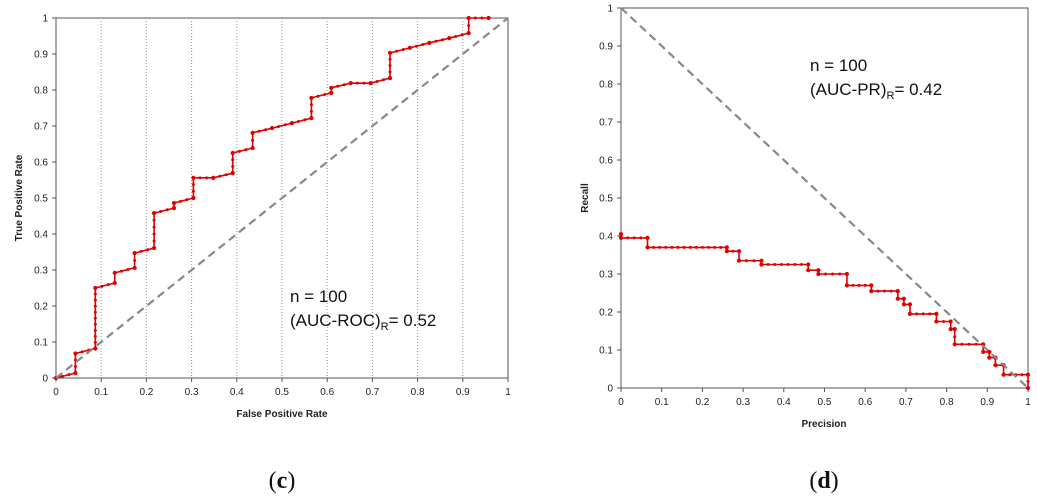 The height and width of the screenshot is (498, 1037). What do you see at coordinates (824, 481) in the screenshot?
I see `caption-d-letter: d` at bounding box center [824, 481].